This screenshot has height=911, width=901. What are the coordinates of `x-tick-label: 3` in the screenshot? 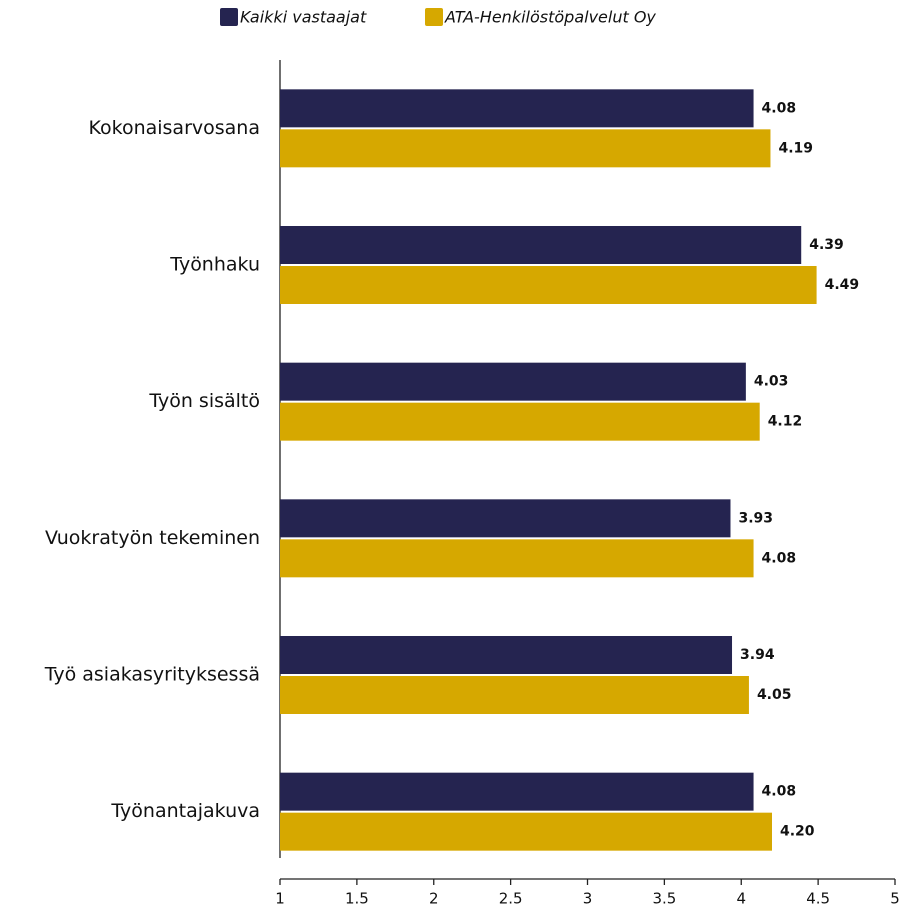 It's located at (588, 899).